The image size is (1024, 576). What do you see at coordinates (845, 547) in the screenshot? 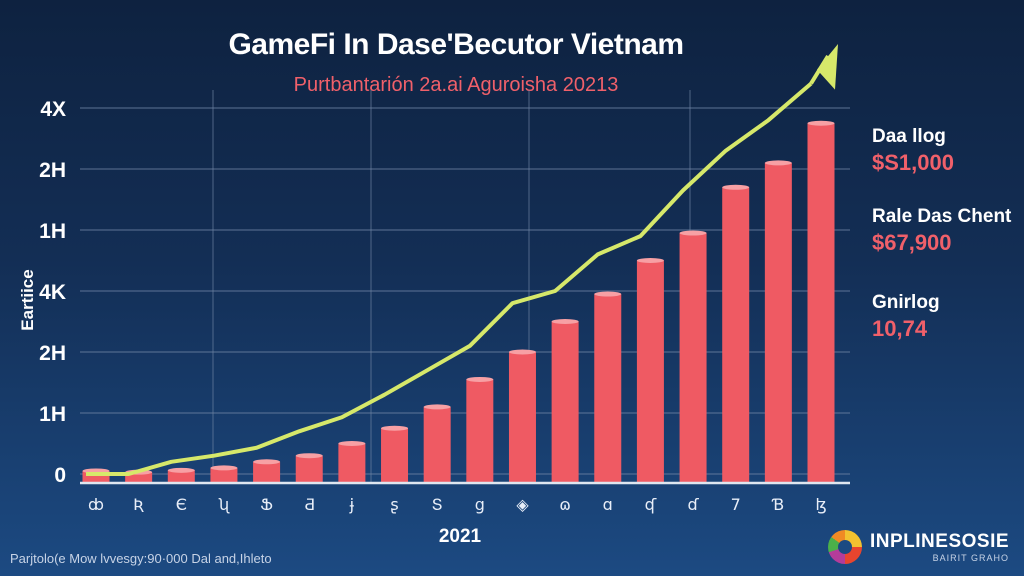
I see `logo-ring-icon` at bounding box center [845, 547].